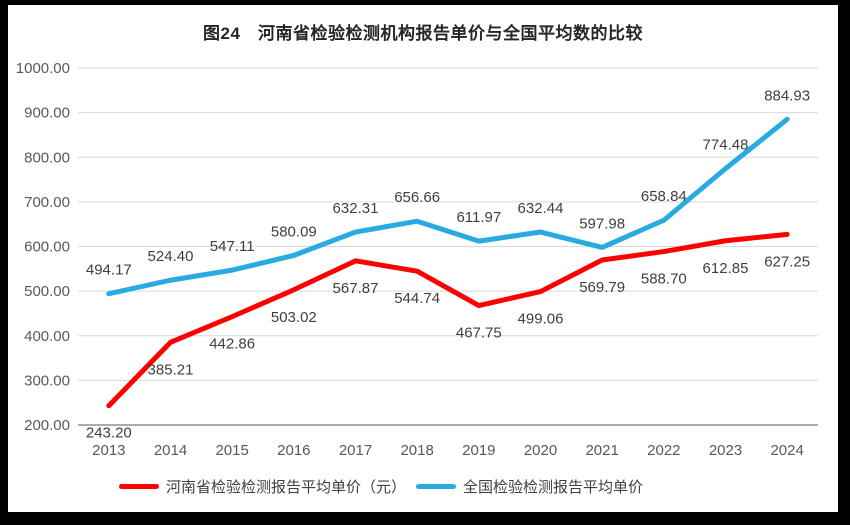 This screenshot has height=525, width=850. What do you see at coordinates (47, 291) in the screenshot?
I see `y-tick-label: 500.00` at bounding box center [47, 291].